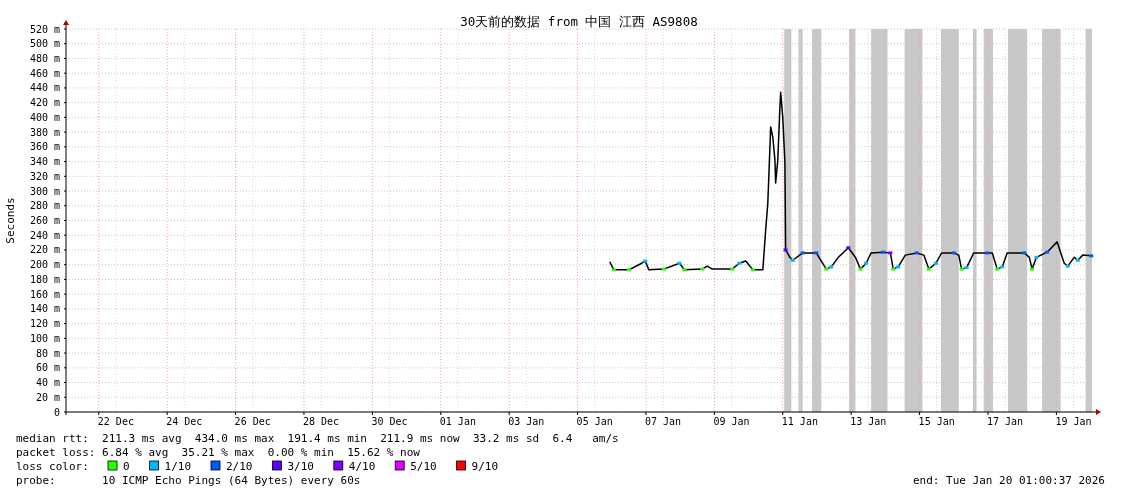 The height and width of the screenshot is (494, 1121). I want to click on y-tick-label: 140 m, so click(44, 309).